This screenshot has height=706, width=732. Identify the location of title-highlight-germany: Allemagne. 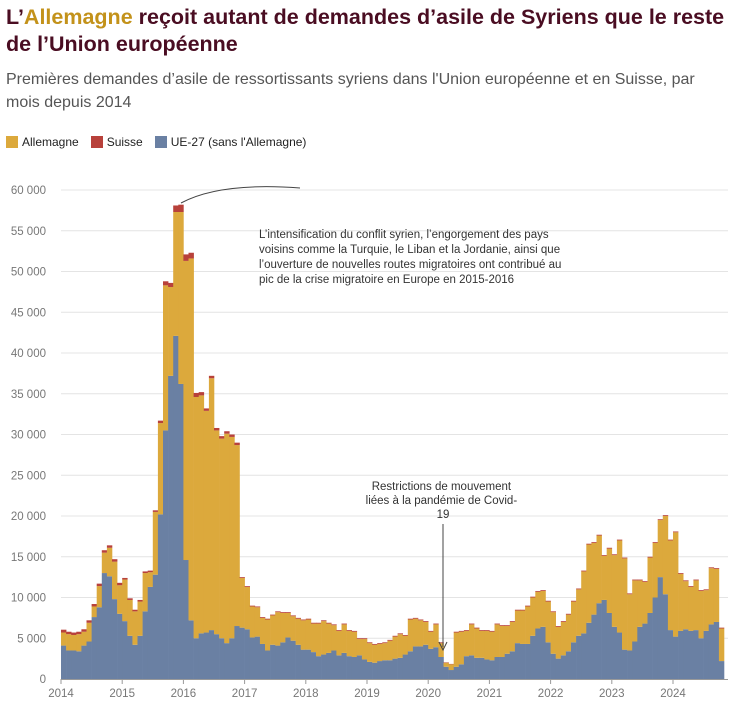
(78, 17).